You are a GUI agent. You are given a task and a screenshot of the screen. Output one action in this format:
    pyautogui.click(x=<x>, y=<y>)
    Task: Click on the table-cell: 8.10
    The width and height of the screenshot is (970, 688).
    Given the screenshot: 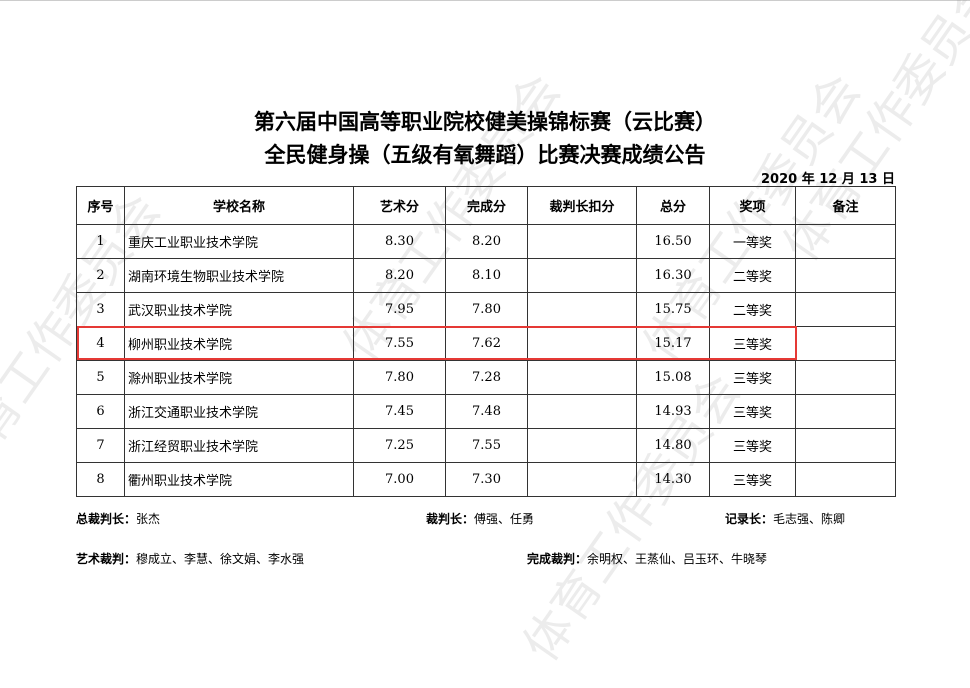 What is the action you would take?
    pyautogui.click(x=486, y=275)
    